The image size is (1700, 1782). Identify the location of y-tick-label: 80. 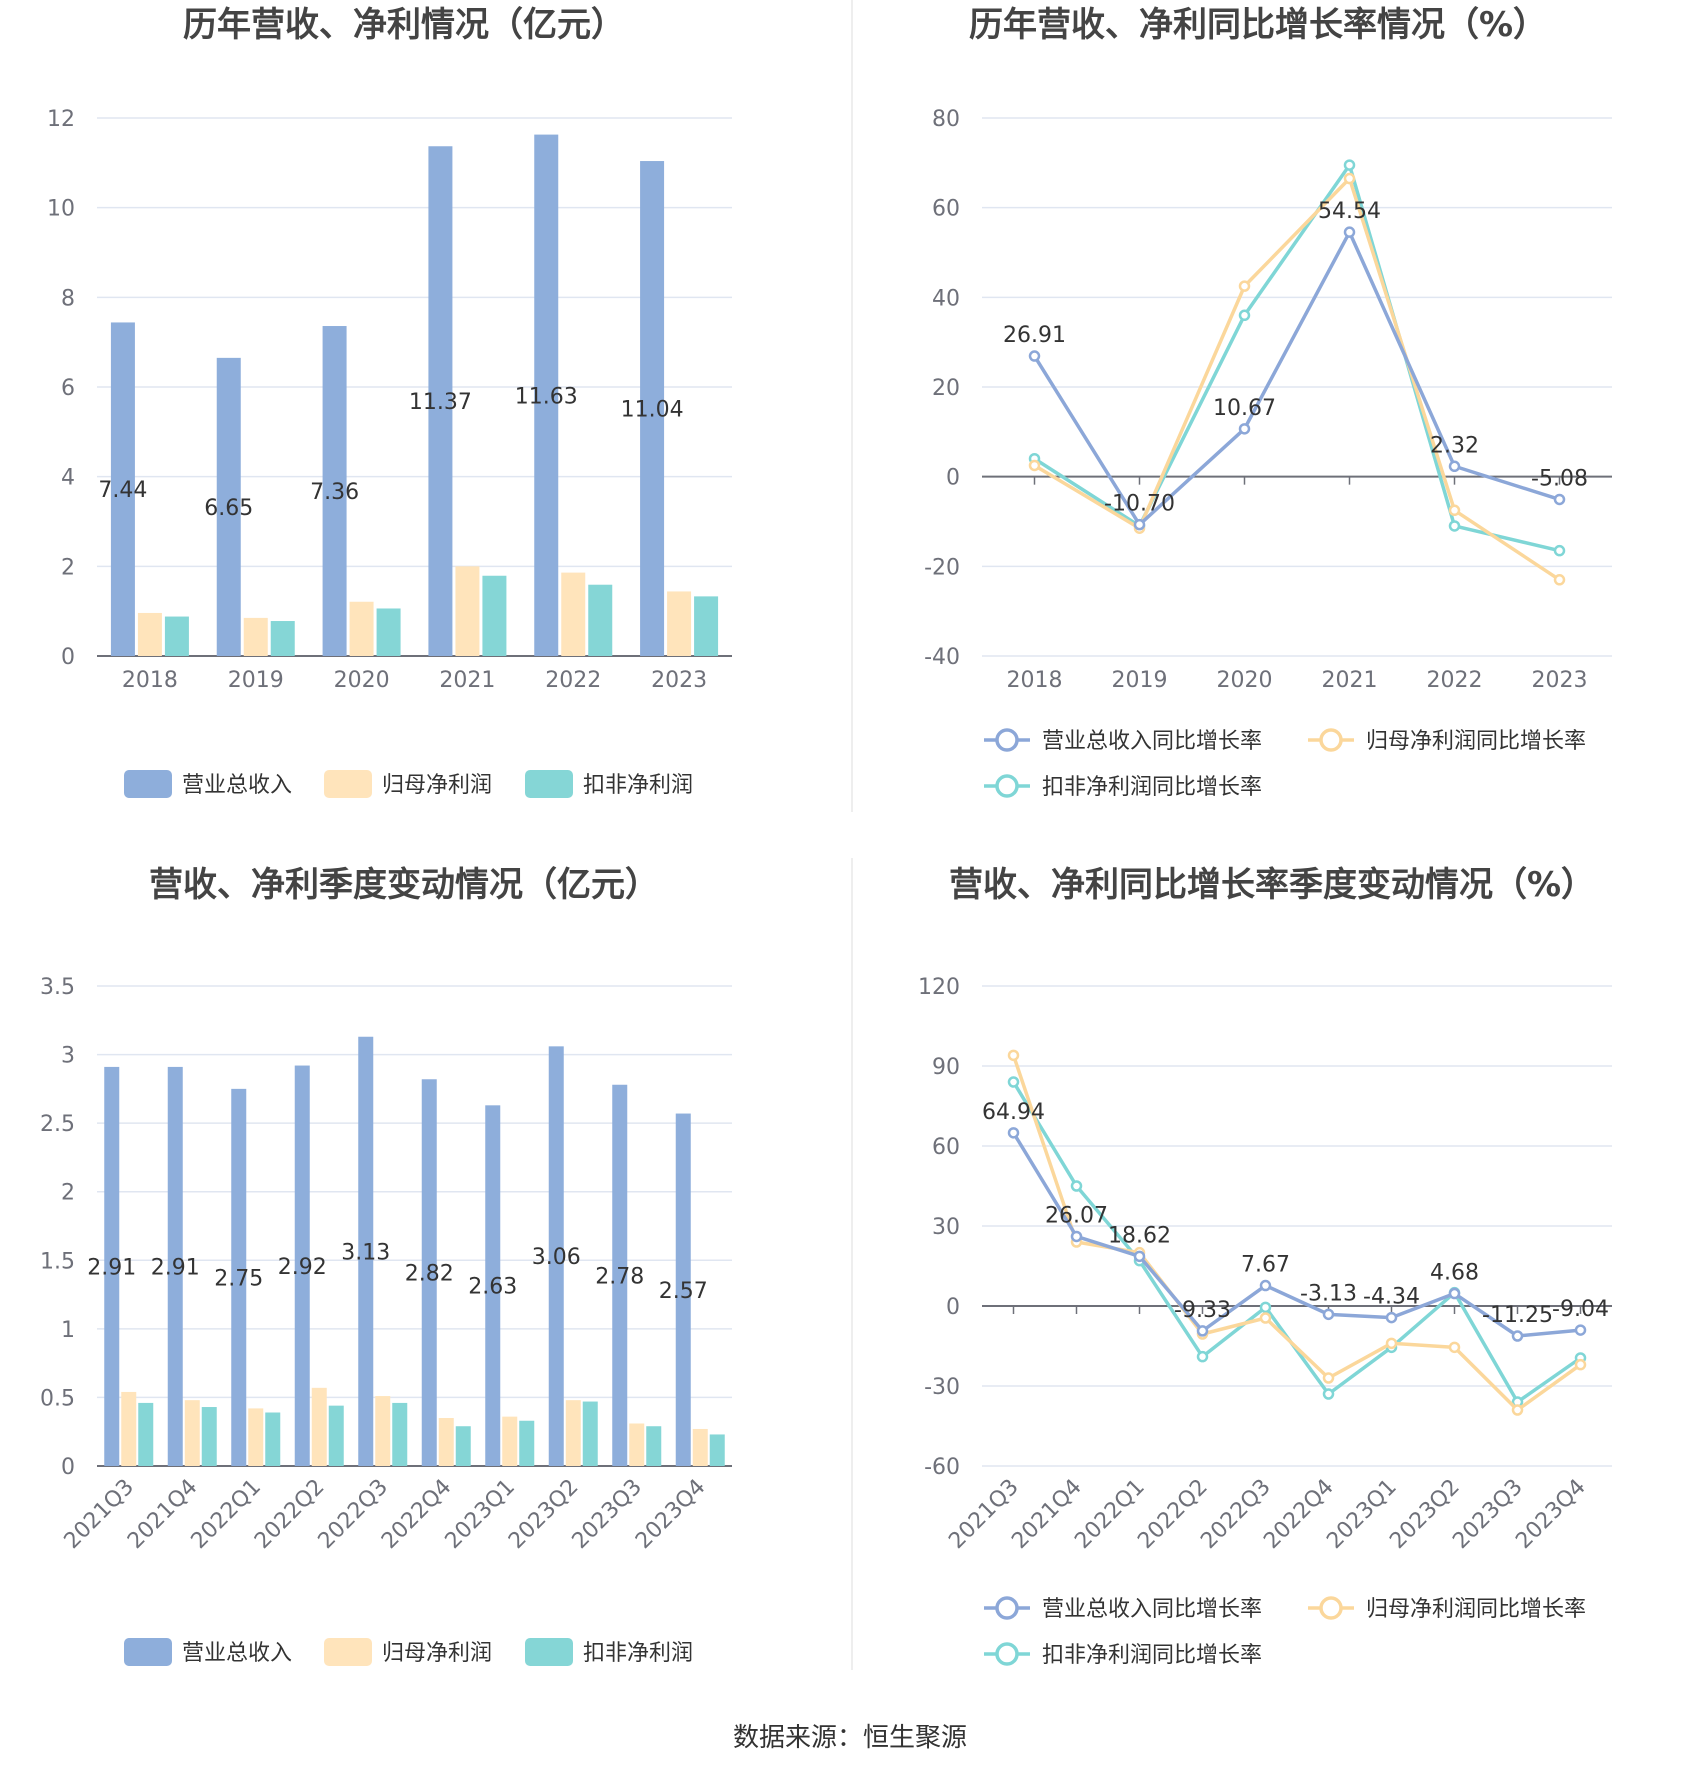
(946, 119).